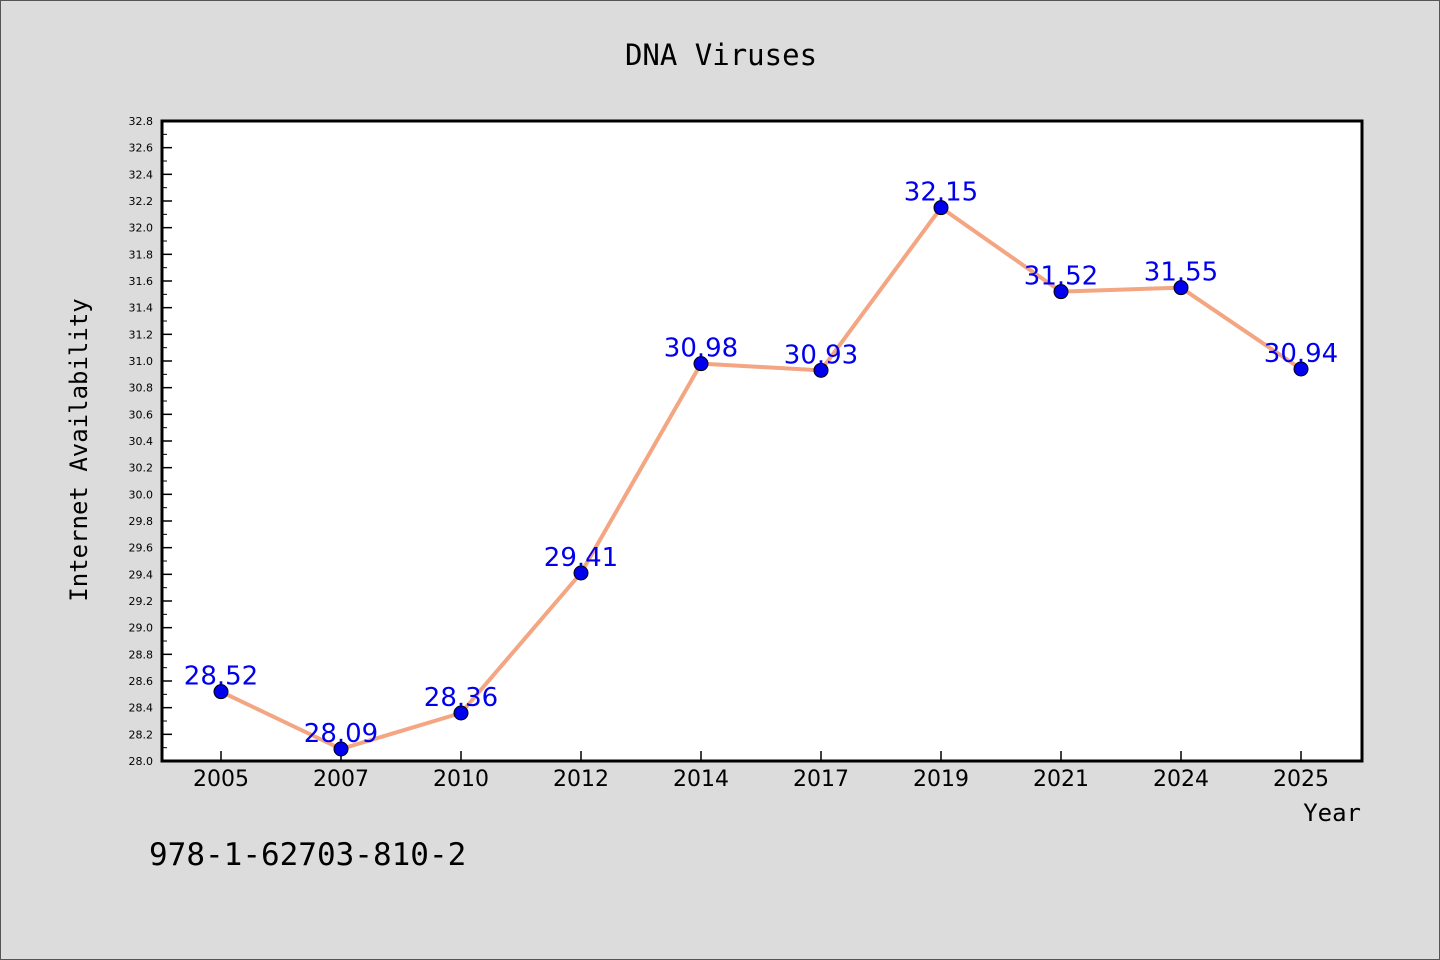 This screenshot has width=1440, height=960. What do you see at coordinates (461, 779) in the screenshot?
I see `x-tick-label: 2010` at bounding box center [461, 779].